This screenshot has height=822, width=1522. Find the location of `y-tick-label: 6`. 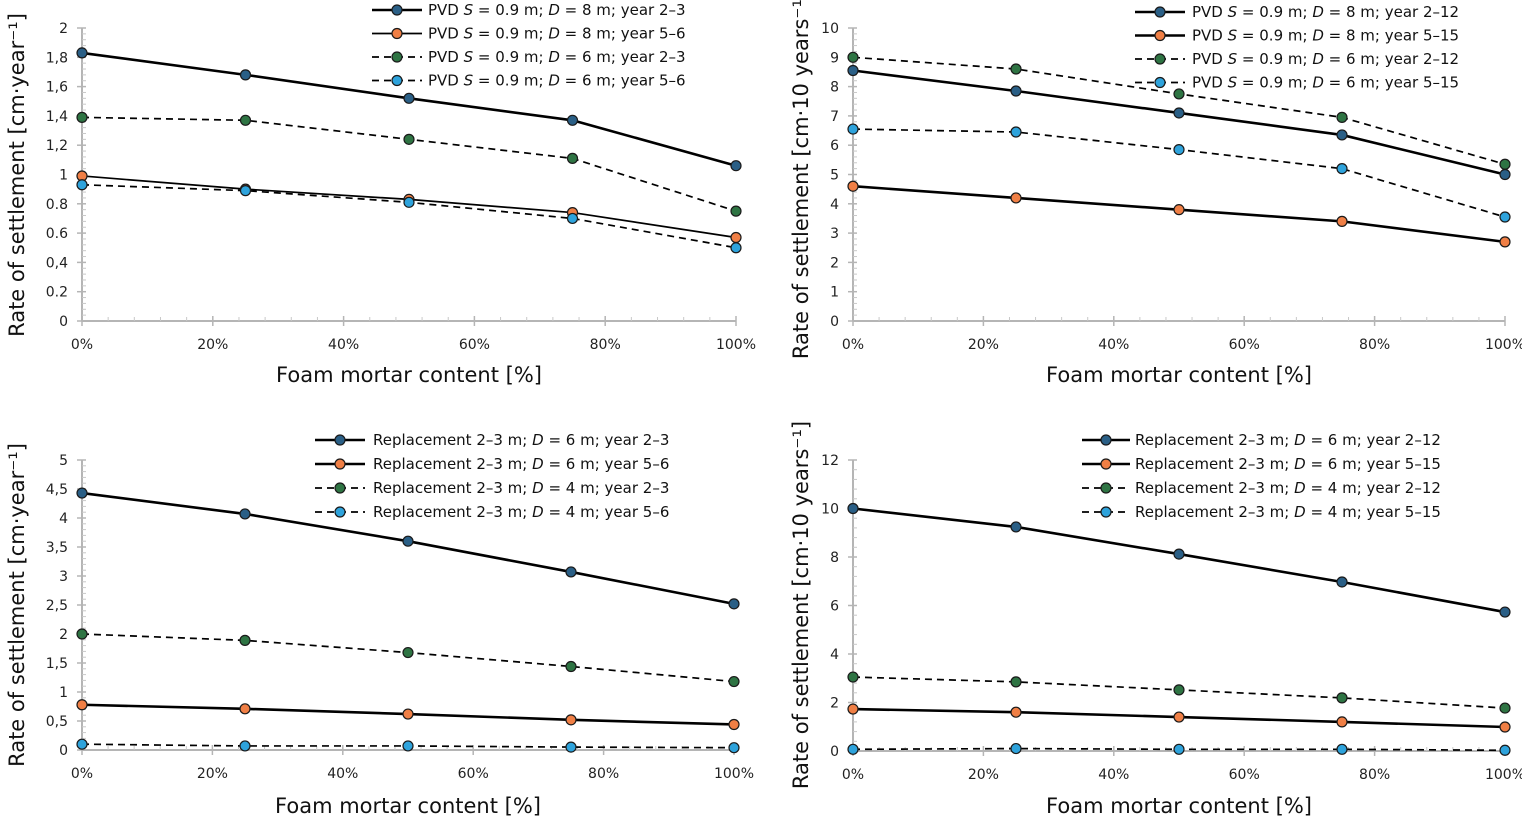

y-tick-label: 6 is located at coordinates (834, 607).